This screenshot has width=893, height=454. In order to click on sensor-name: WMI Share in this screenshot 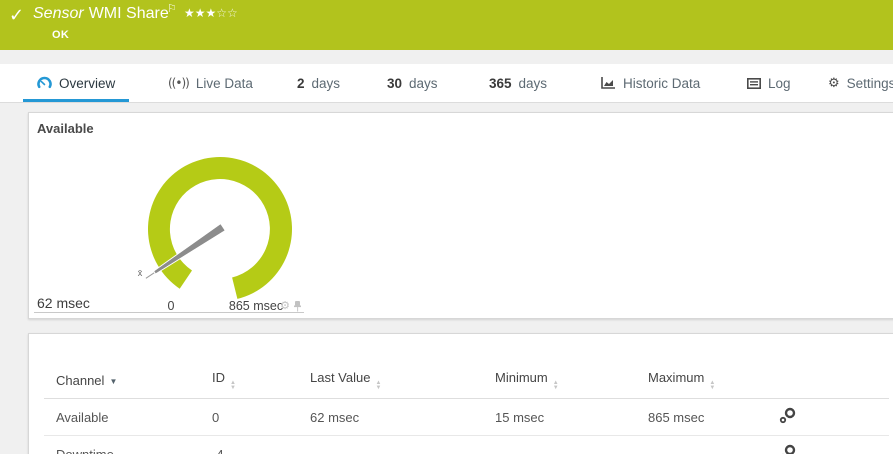, I will do `click(128, 13)`.